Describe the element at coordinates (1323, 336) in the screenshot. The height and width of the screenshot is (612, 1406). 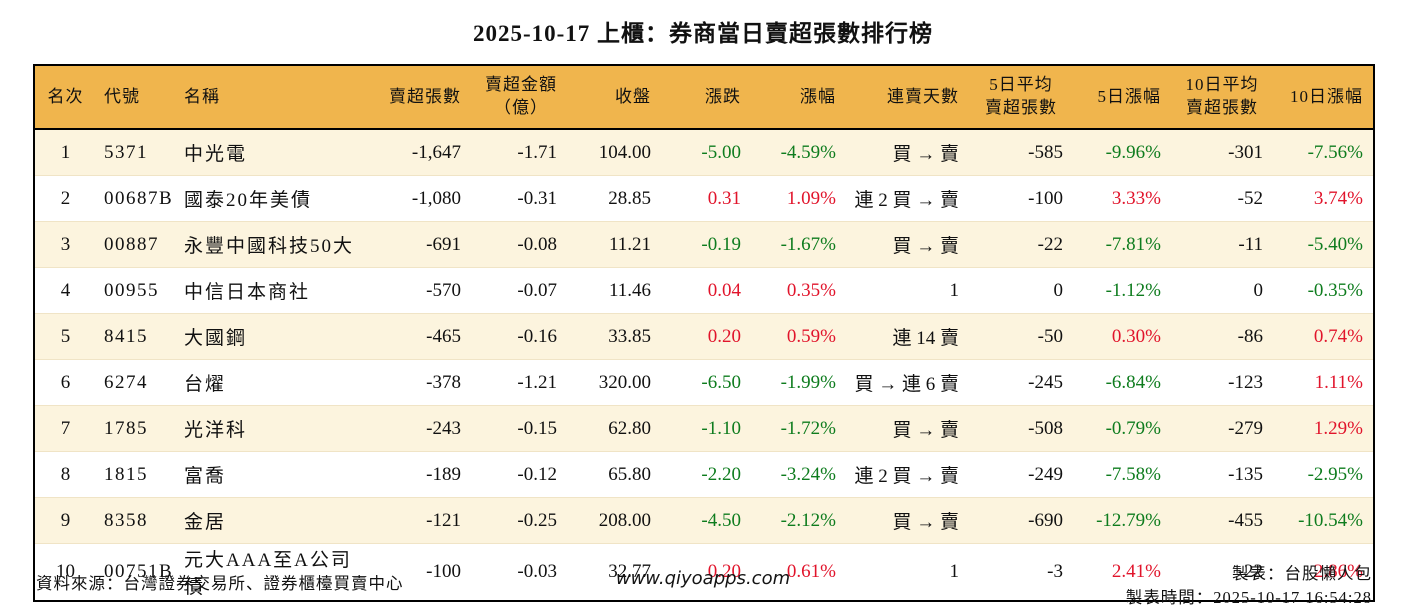
I see `cell-pct10: 0.74%` at that location.